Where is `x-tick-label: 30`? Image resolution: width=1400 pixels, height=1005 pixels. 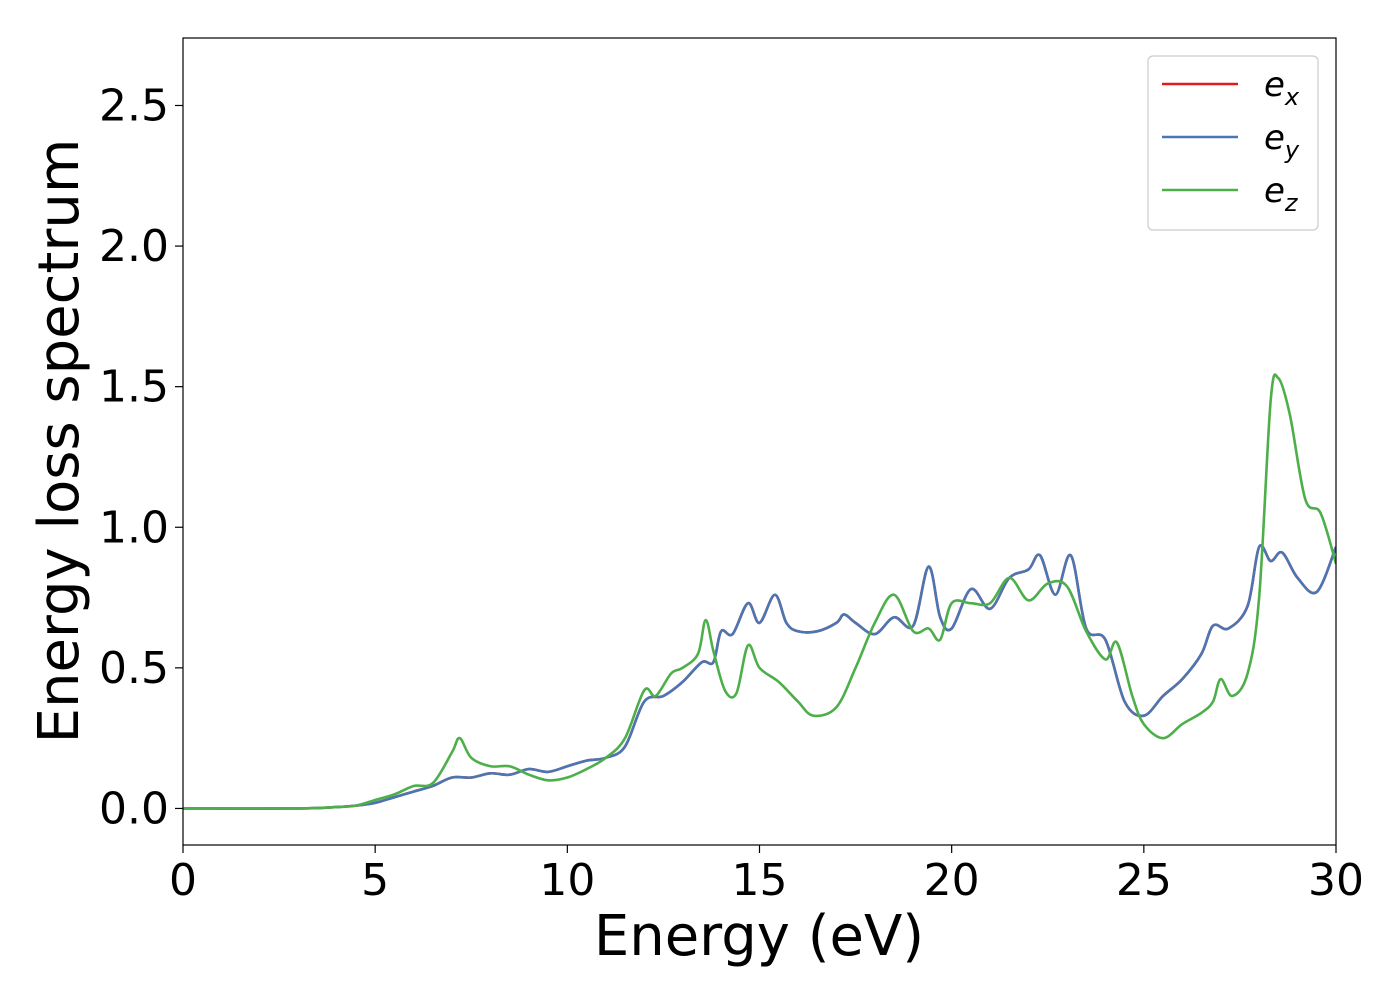
x-tick-label: 30 is located at coordinates (1336, 880).